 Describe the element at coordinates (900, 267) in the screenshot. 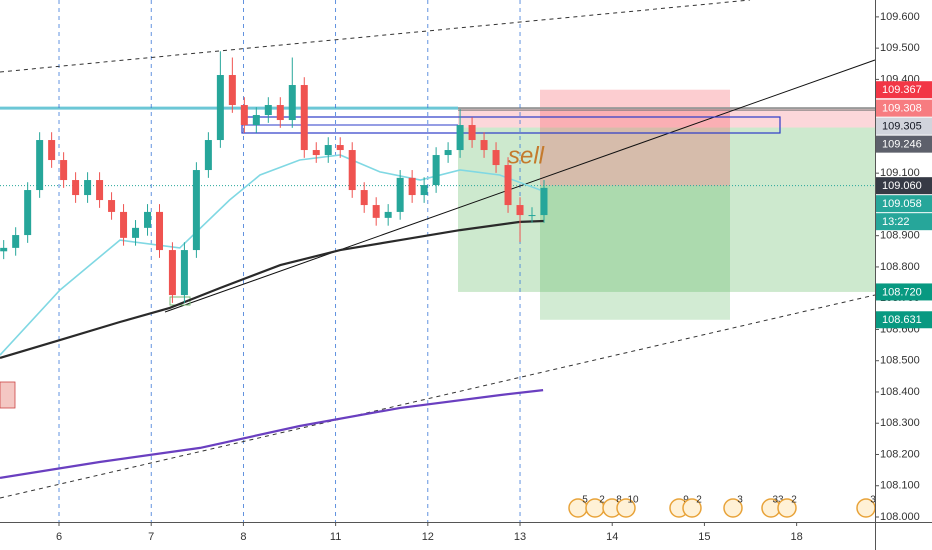

I see `y-tick-label: 108.800` at that location.